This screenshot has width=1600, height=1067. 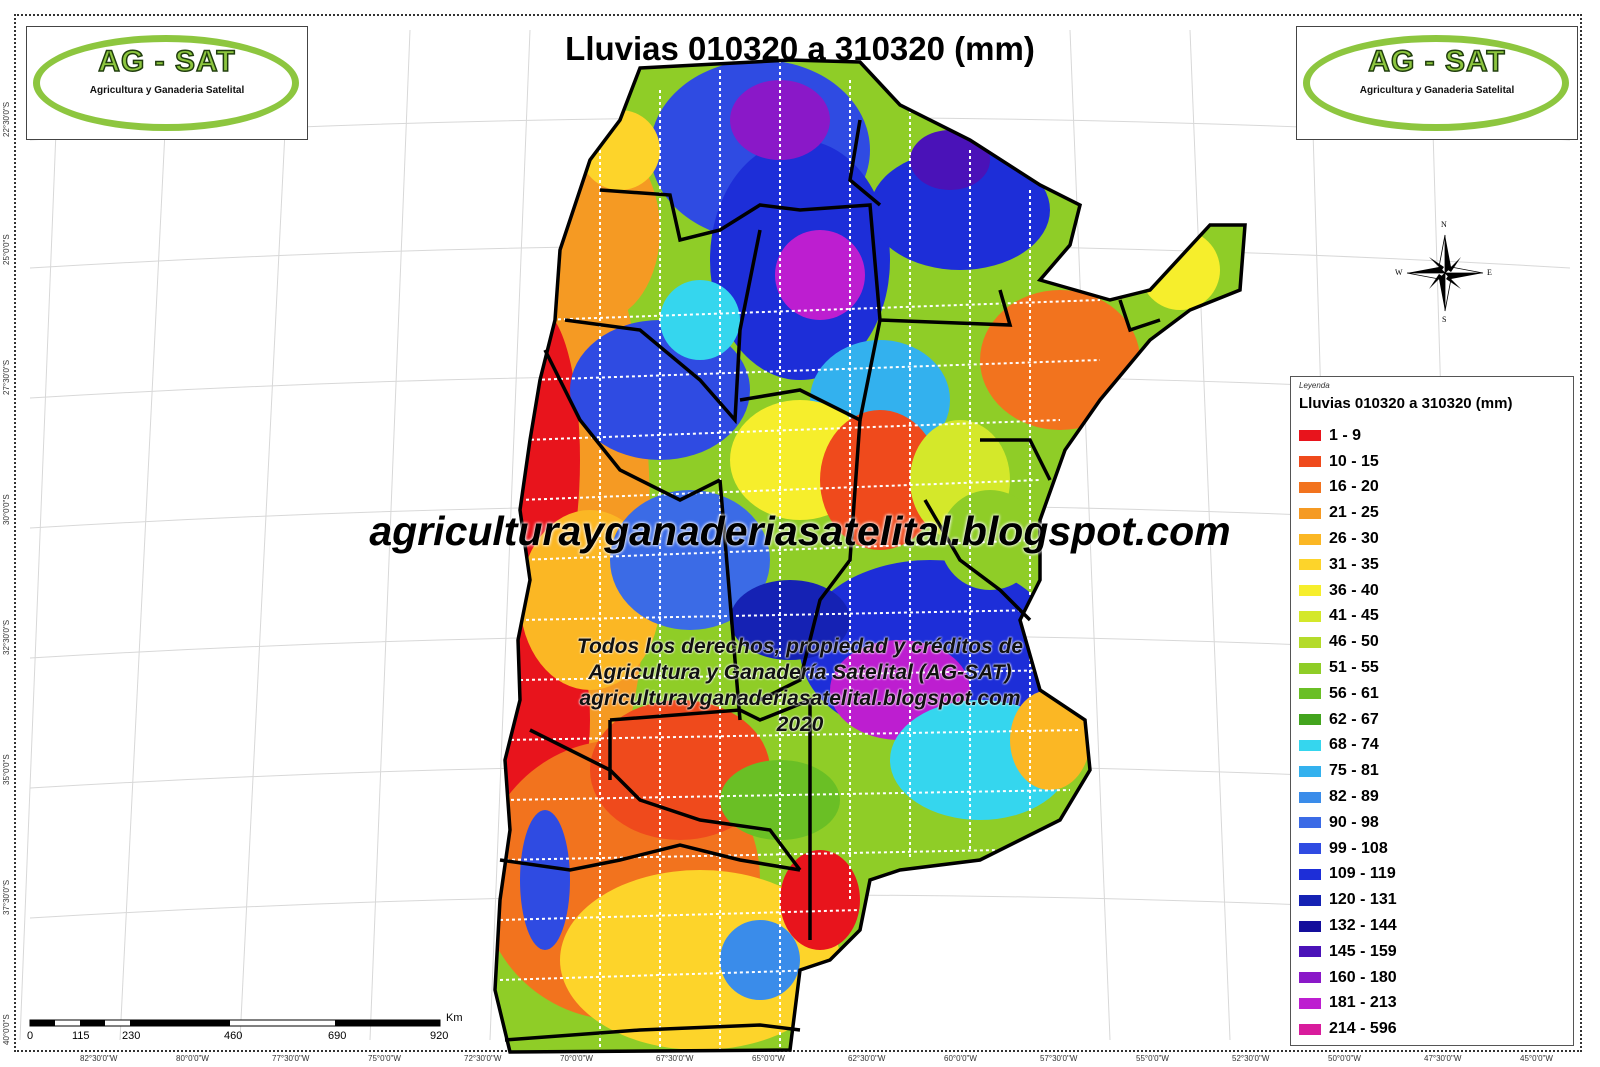 I want to click on legend-label: 90 - 98, so click(x=1354, y=822).